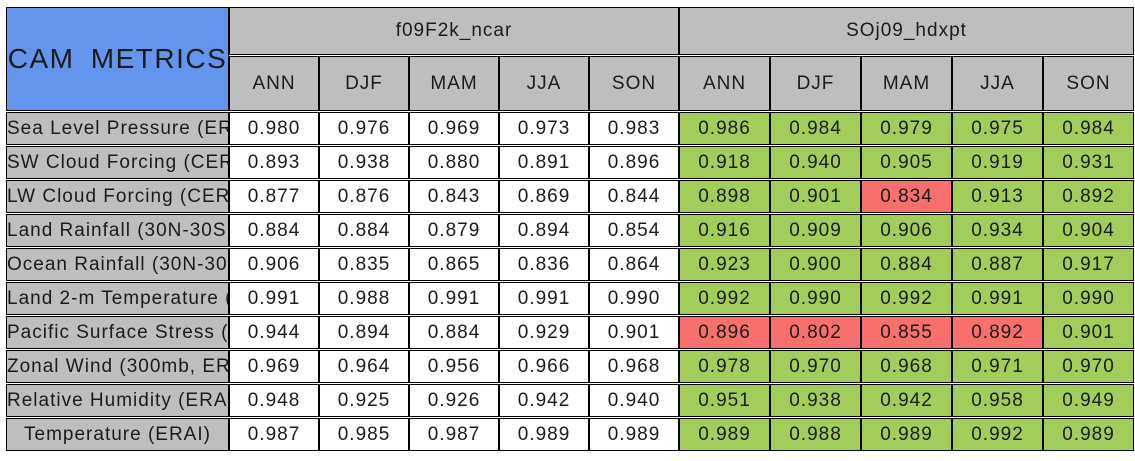 The image size is (1135, 461). What do you see at coordinates (634, 400) in the screenshot?
I see `metric-value-f09f2k-ncar: 0.940` at bounding box center [634, 400].